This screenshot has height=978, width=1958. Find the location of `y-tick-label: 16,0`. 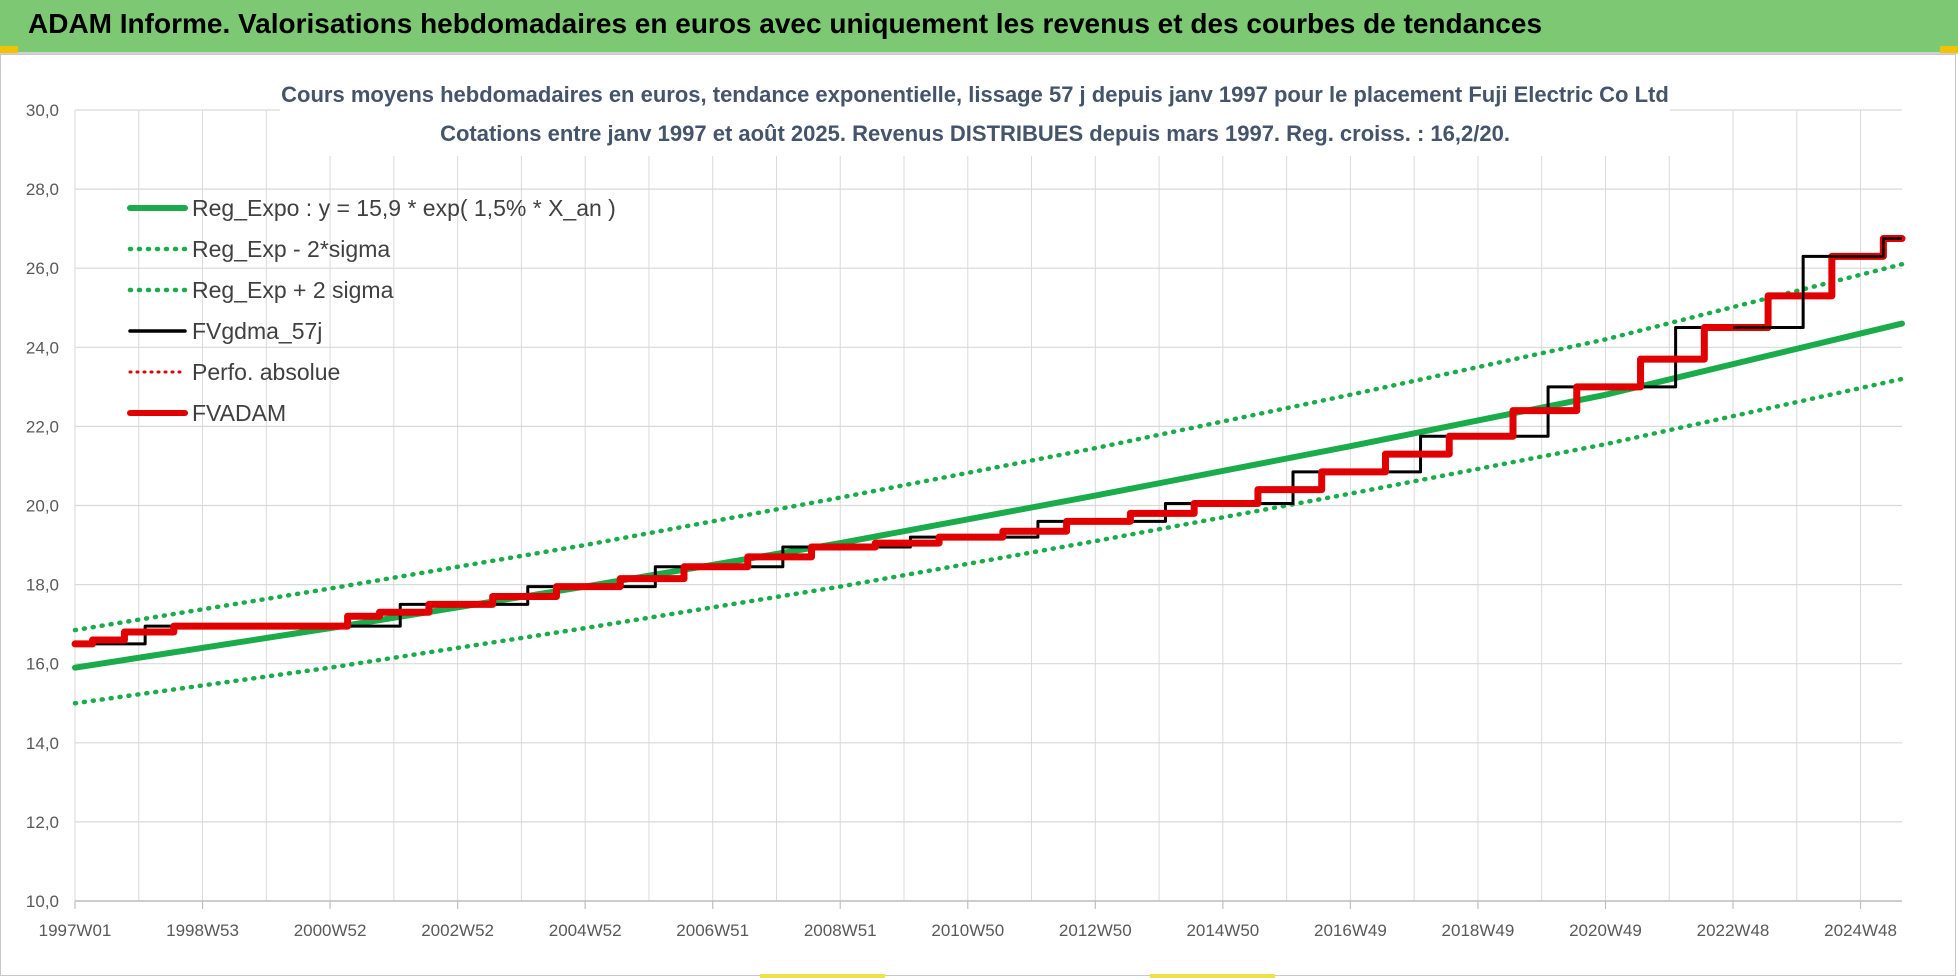

y-tick-label: 16,0 is located at coordinates (42, 664).